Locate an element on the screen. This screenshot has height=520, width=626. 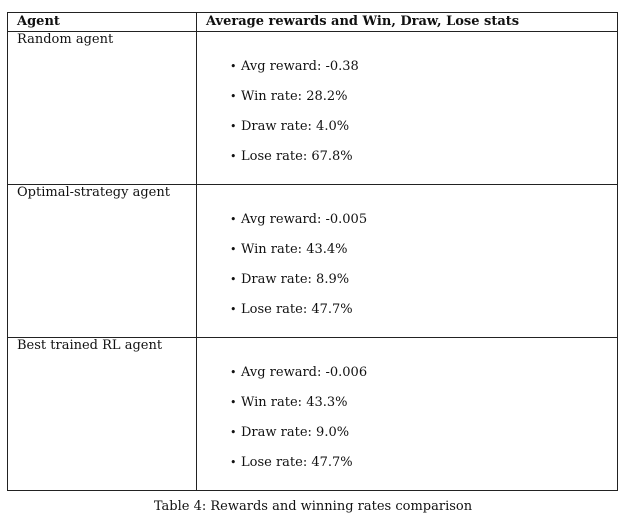
list-item: • Avg reward: -0.006 is located at coordinates (407, 373).